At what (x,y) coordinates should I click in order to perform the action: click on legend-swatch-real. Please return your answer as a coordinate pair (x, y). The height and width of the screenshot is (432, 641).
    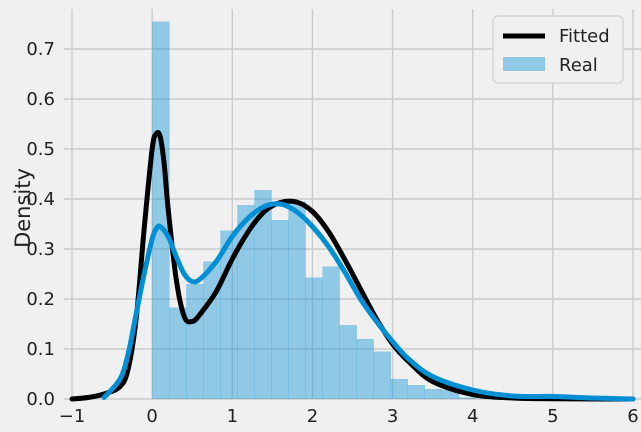
    Looking at the image, I should click on (524, 64).